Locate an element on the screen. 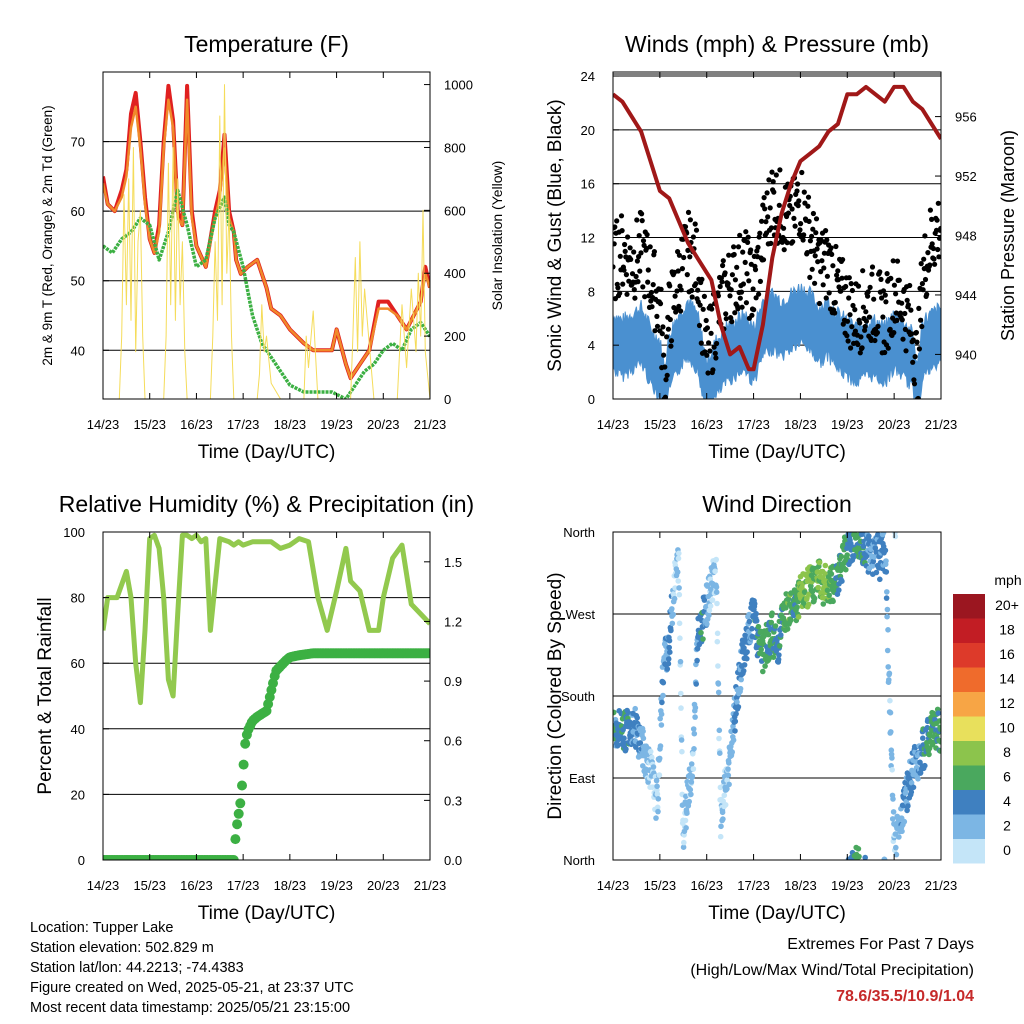  x-tick-label: 16/23 is located at coordinates (706, 885).